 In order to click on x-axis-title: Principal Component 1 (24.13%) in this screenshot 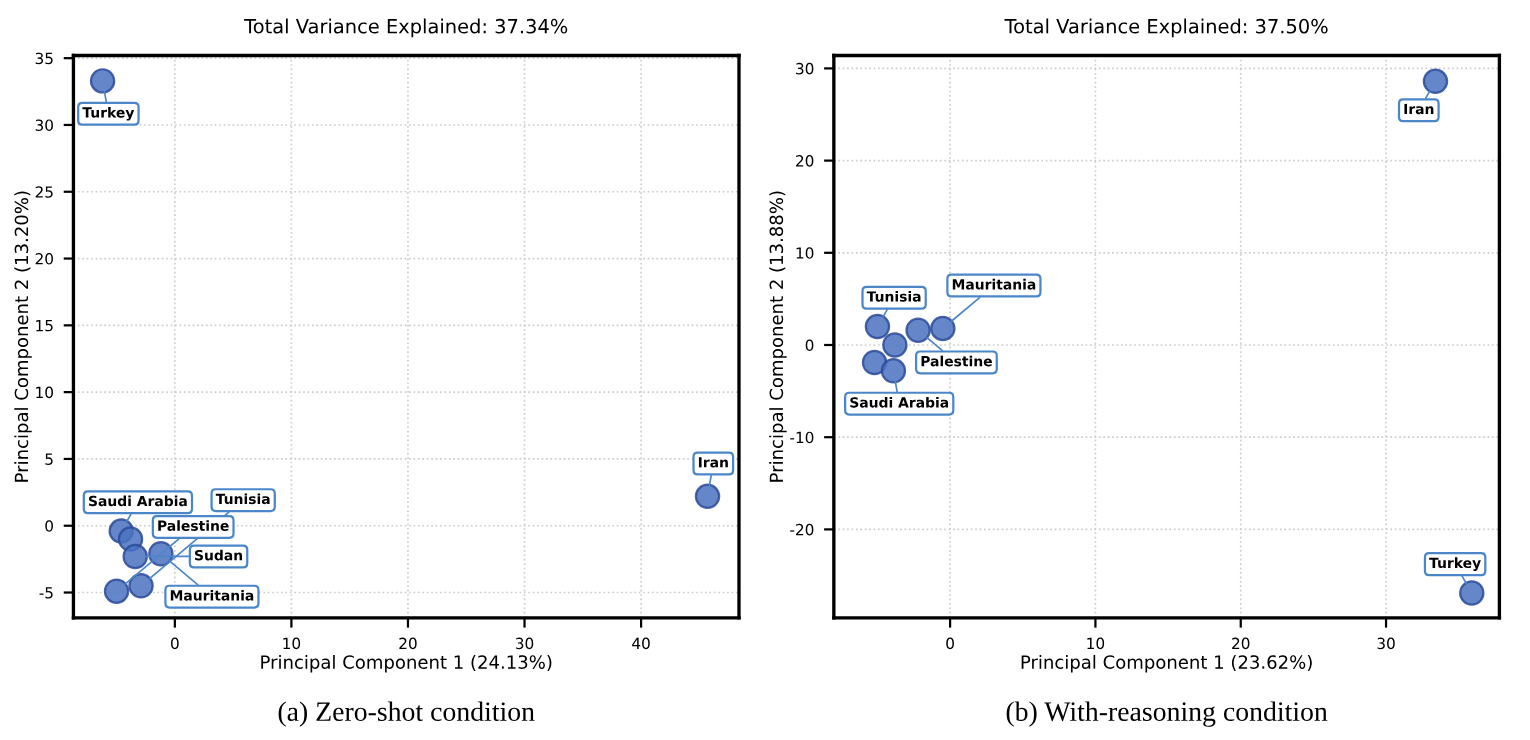, I will do `click(406, 663)`.